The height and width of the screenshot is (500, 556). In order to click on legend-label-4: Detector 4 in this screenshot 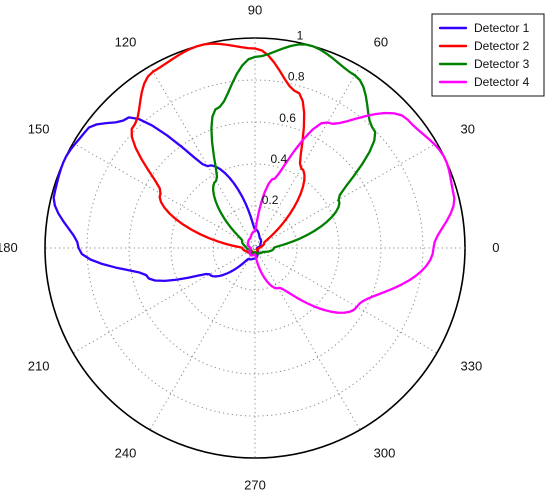, I will do `click(502, 82)`.